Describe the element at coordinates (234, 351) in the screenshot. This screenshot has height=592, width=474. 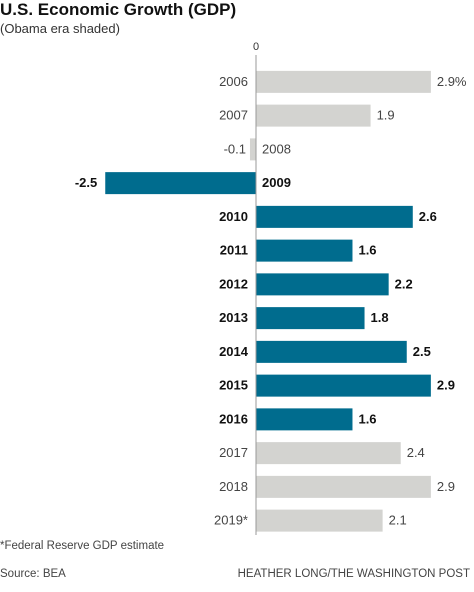
I see `category-label: 2014` at that location.